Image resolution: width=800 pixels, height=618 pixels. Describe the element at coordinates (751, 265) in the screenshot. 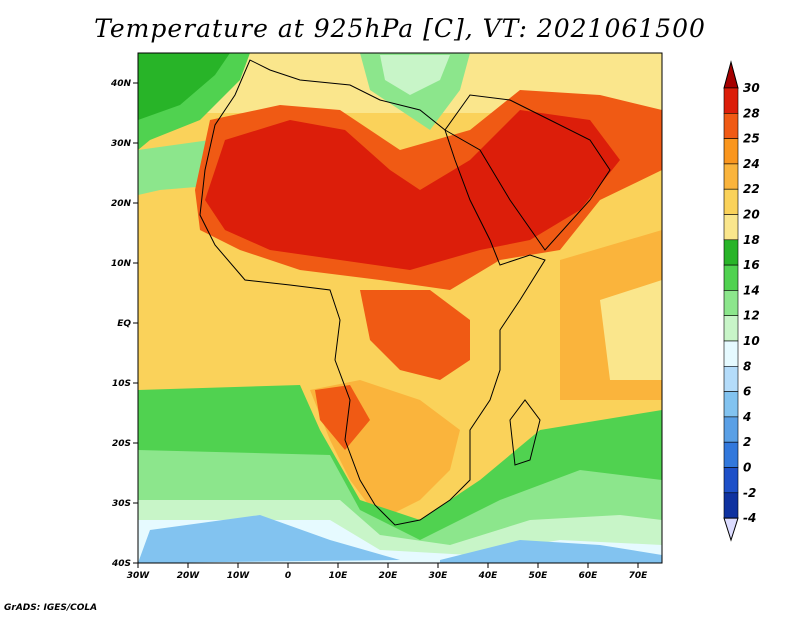

I see `colorbar-label: 16` at that location.